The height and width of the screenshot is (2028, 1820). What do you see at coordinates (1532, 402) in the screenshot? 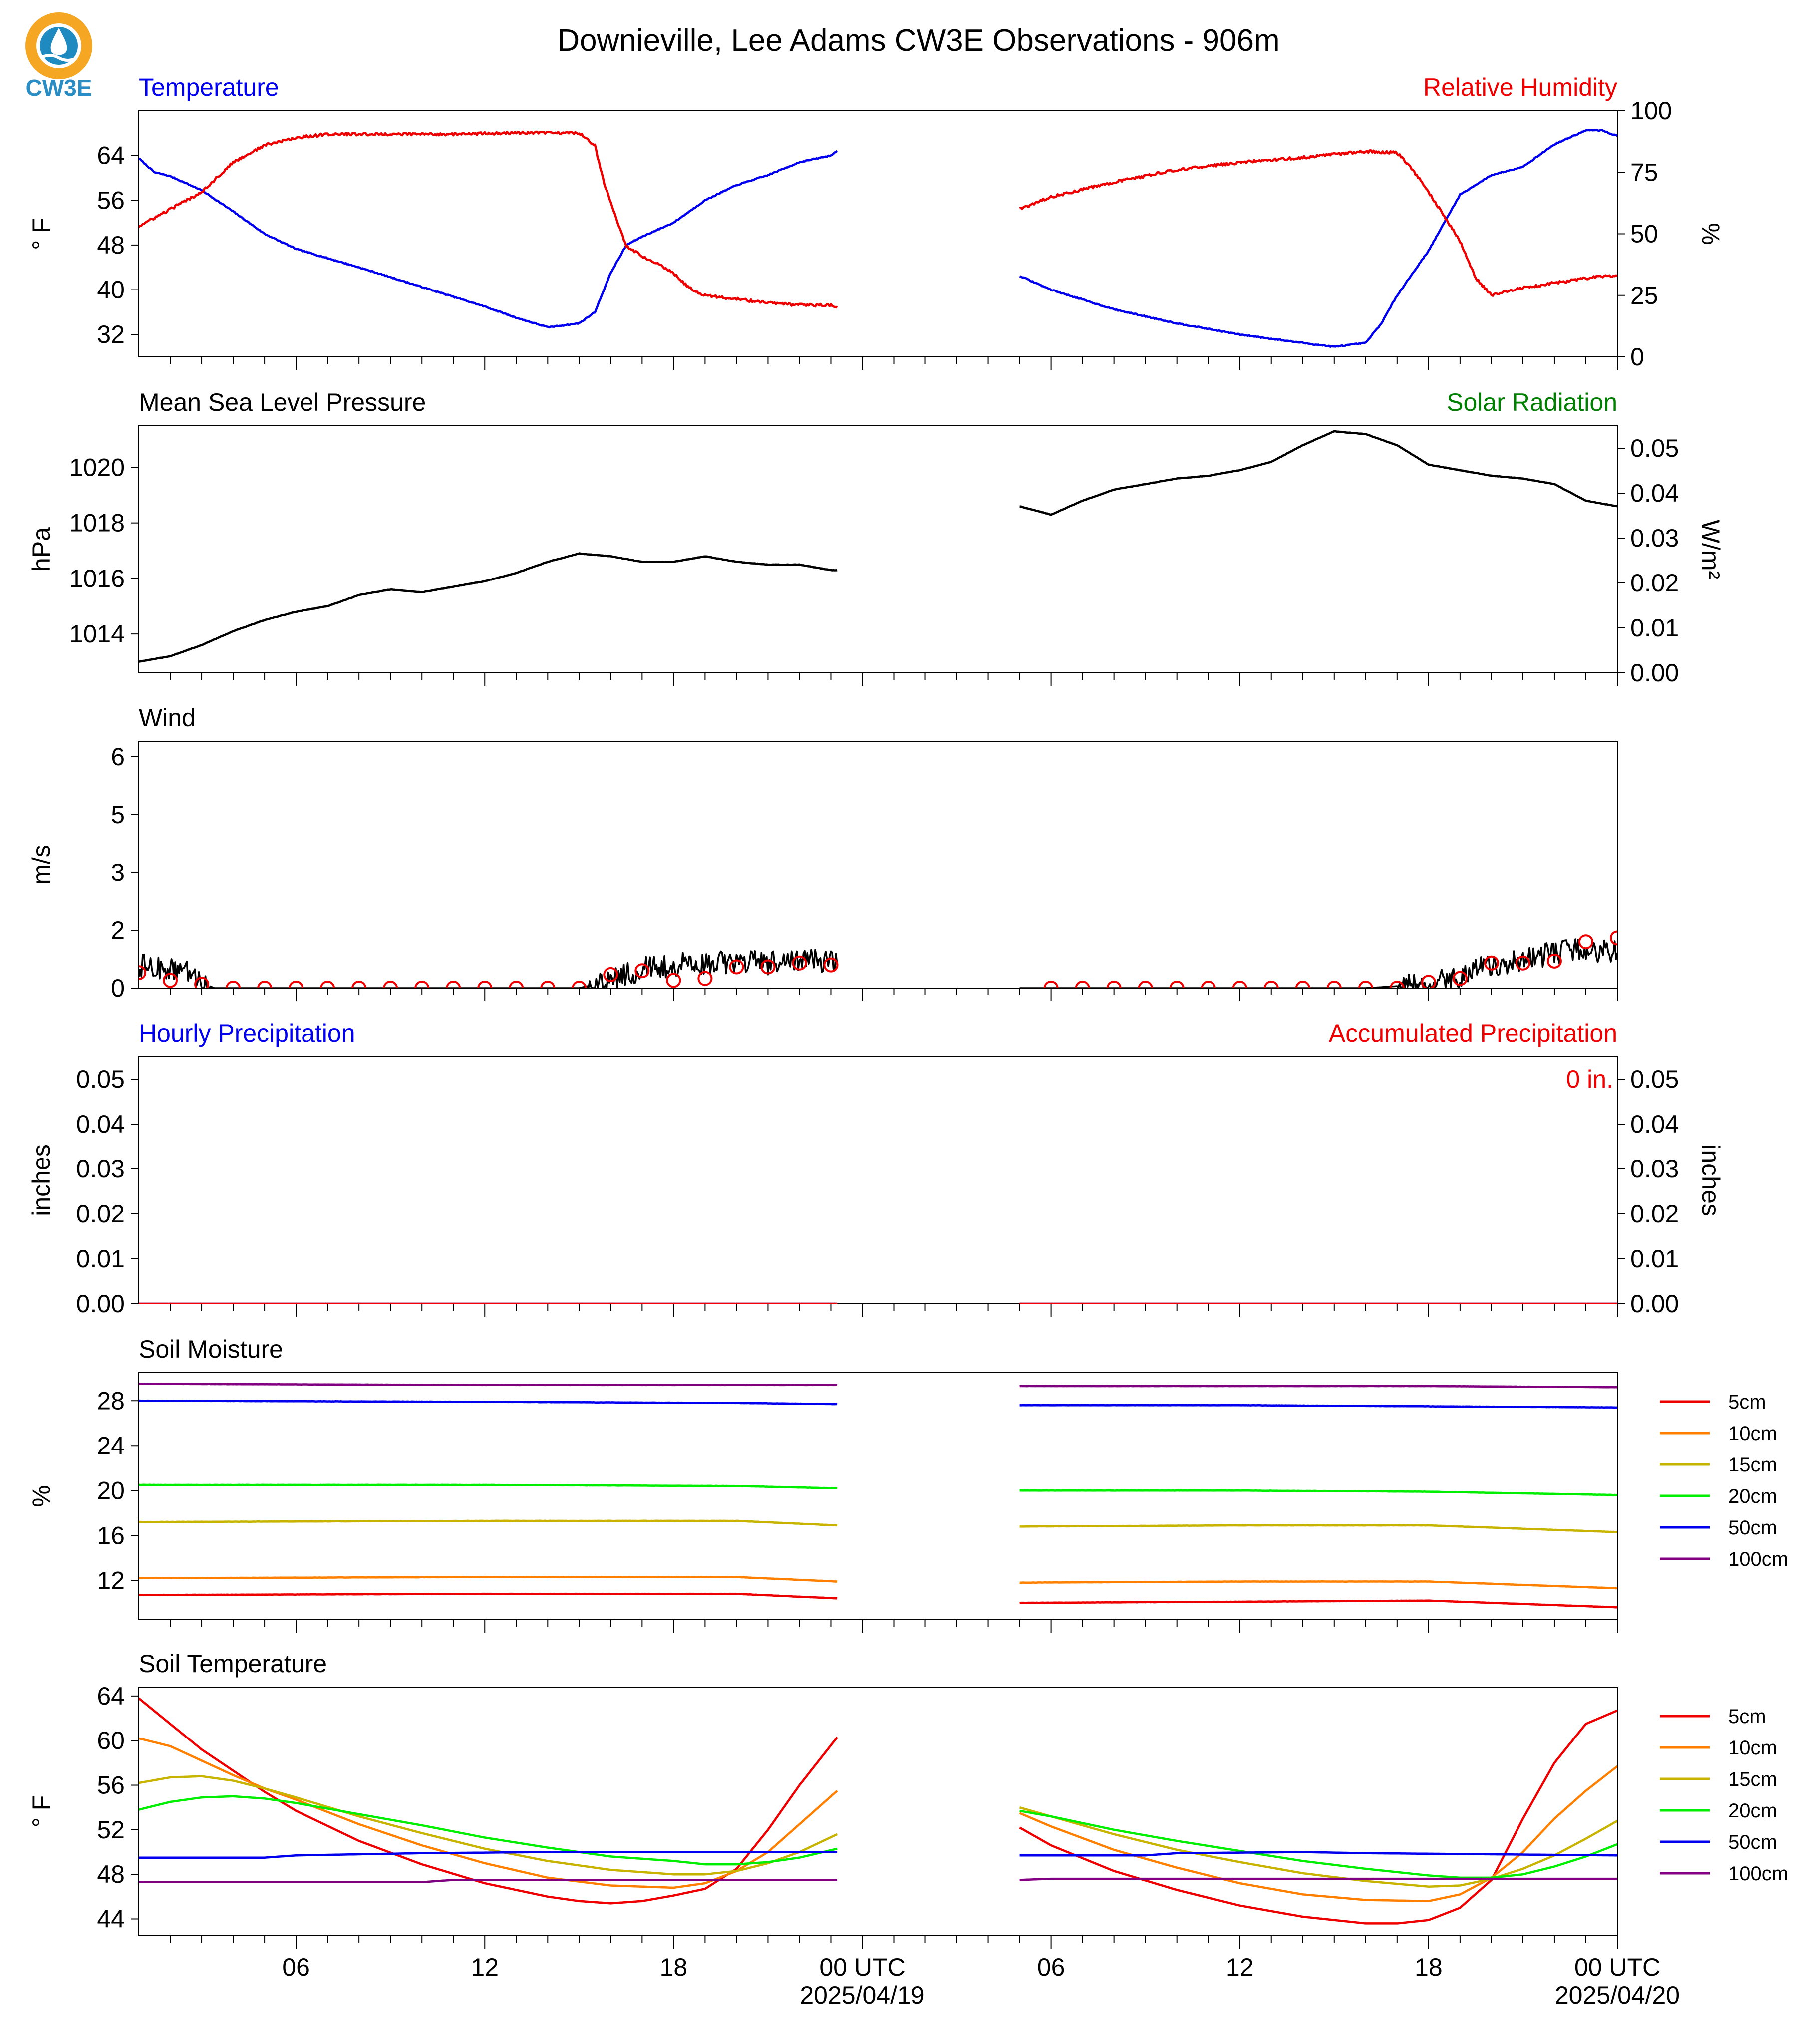
I see `panel-title-right: Solar Radiation` at bounding box center [1532, 402].